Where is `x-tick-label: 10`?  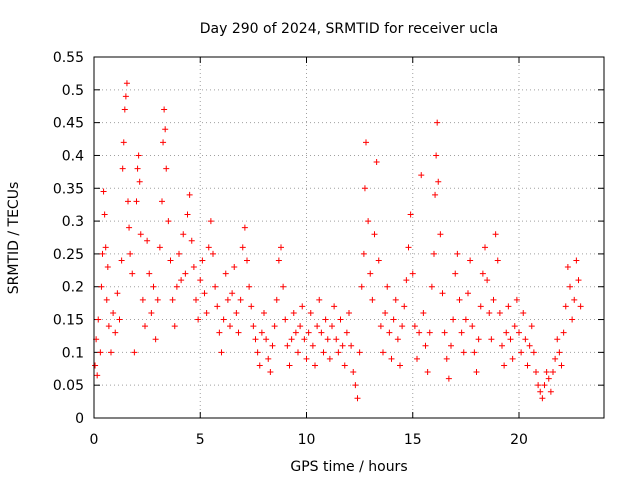 x-tick-label: 10 is located at coordinates (307, 440).